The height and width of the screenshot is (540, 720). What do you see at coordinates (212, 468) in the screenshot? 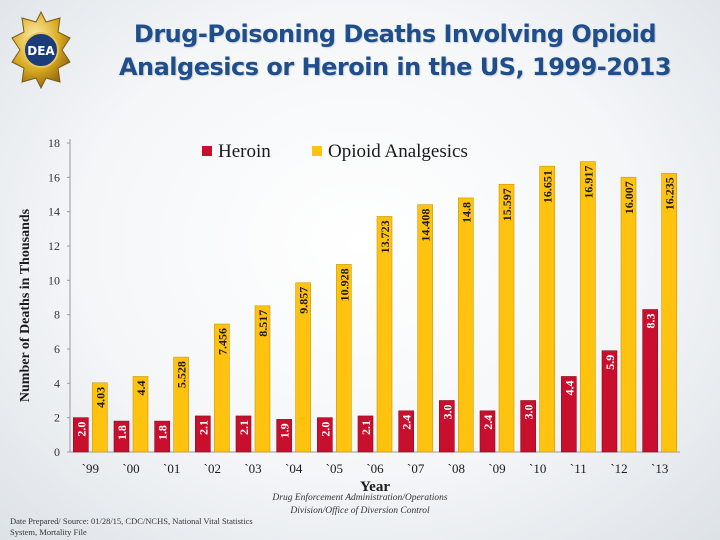
I see `x-tick-label: `02` at bounding box center [212, 468].